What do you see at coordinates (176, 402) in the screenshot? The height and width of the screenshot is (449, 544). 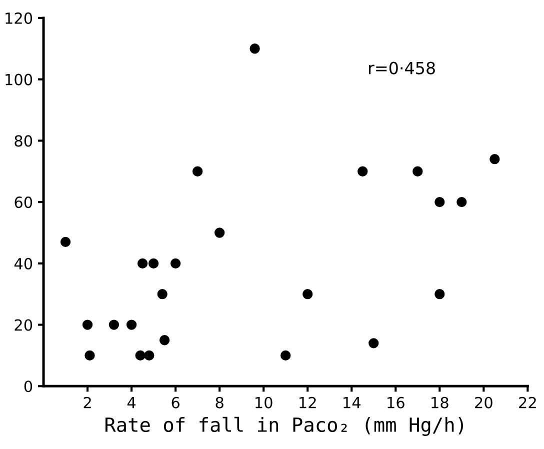 I see `x-tick-label: 6` at bounding box center [176, 402].